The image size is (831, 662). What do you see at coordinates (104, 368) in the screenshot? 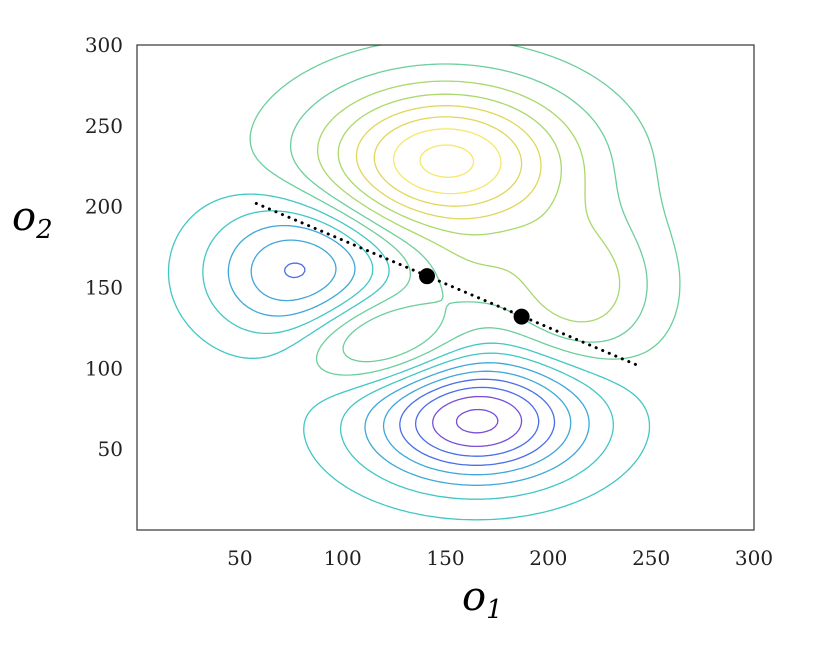
I see `y-tick-label: 100` at bounding box center [104, 368].